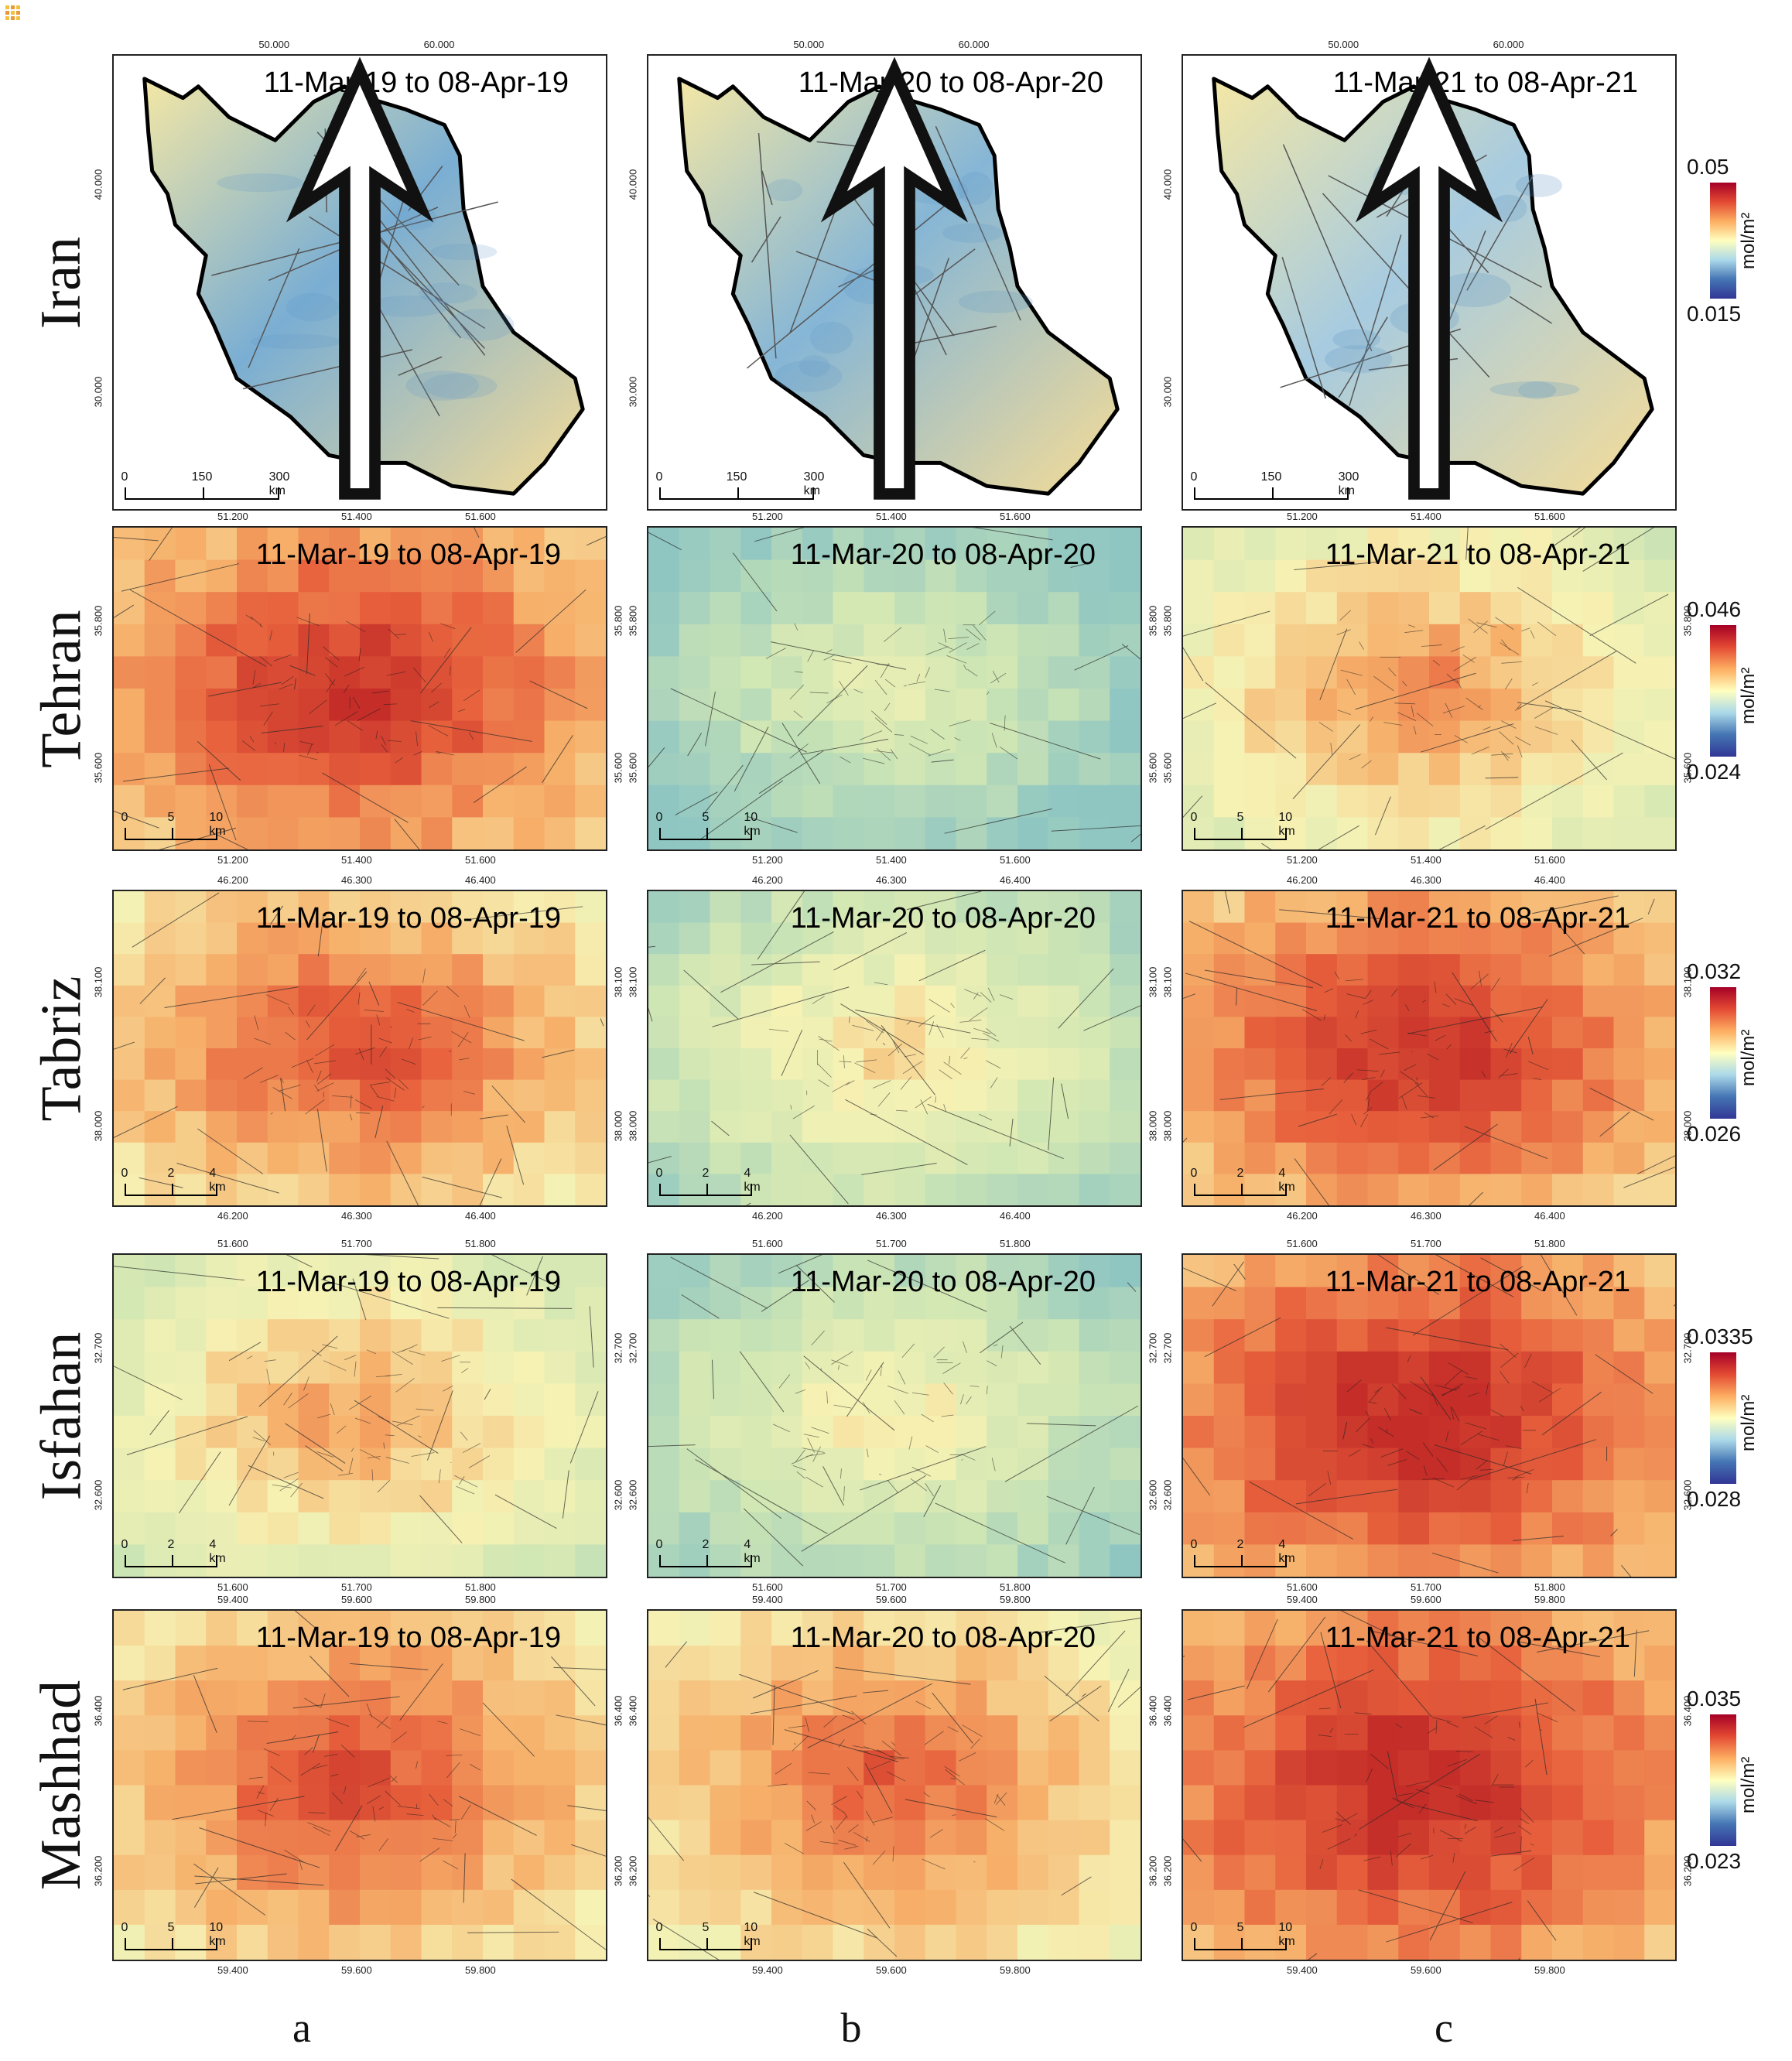 The width and height of the screenshot is (1792, 2061). I want to click on x-tick-label: 46.400, so click(1015, 1216).